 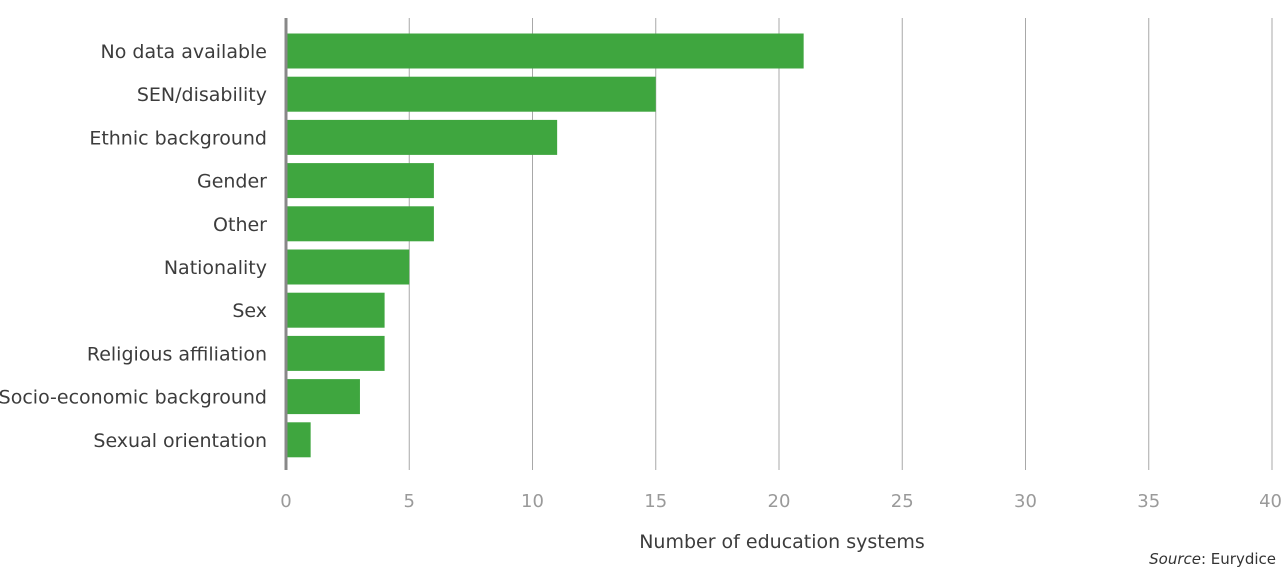 What do you see at coordinates (232, 182) in the screenshot?
I see `category-label: Gender` at bounding box center [232, 182].